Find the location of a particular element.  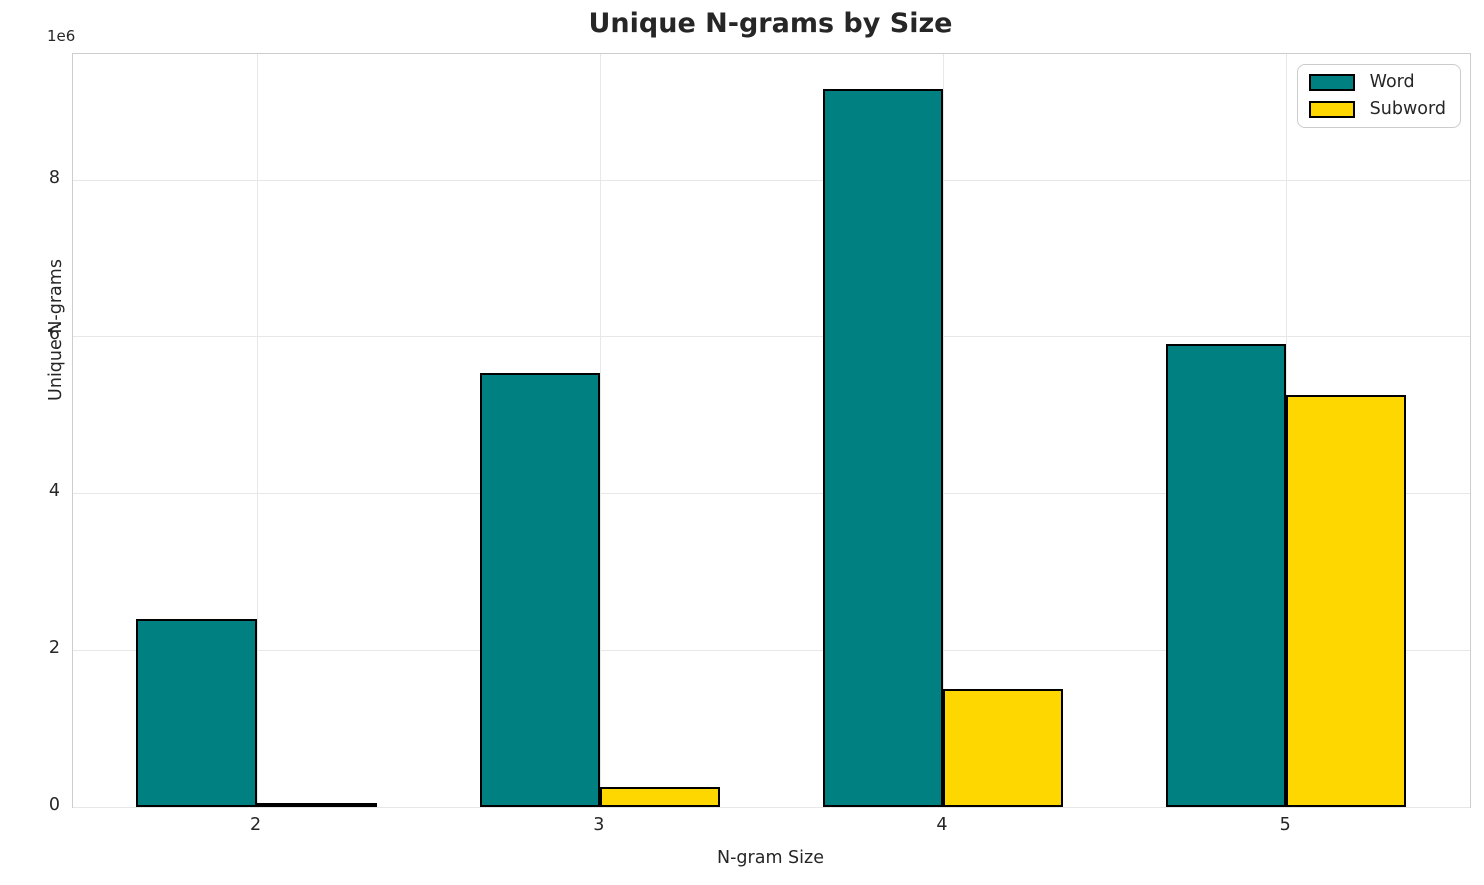

legend-swatch-word is located at coordinates (1331, 83).